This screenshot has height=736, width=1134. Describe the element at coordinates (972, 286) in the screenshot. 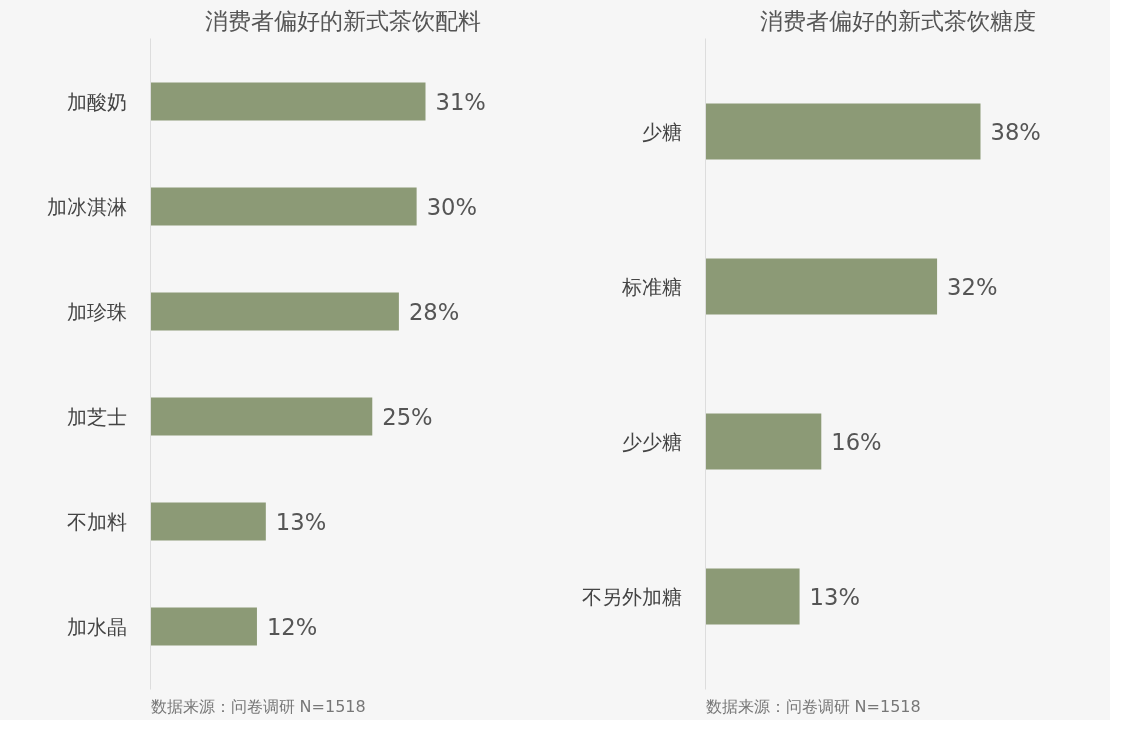

I see `data-label: 32%` at that location.